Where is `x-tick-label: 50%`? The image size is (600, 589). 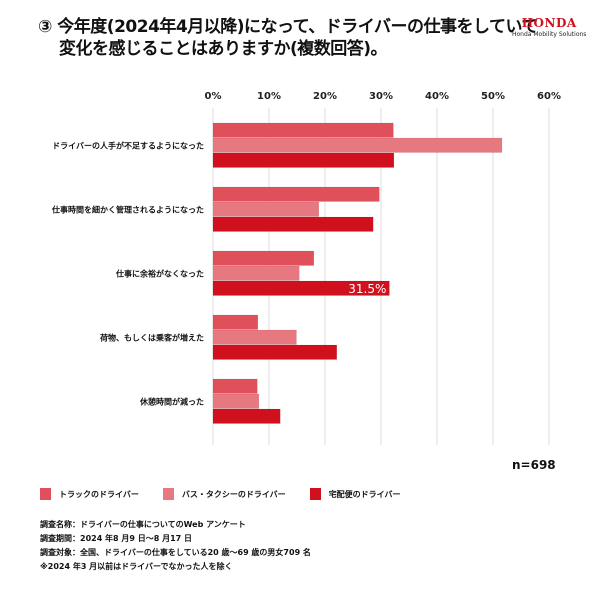 x-tick-label: 50% is located at coordinates (493, 96).